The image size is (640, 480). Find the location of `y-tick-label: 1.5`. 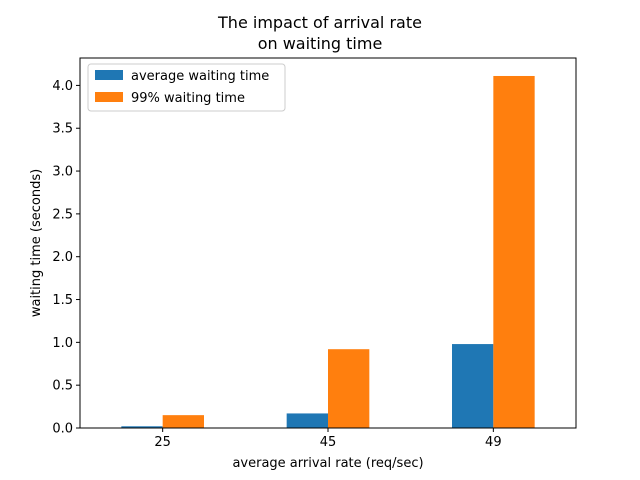

y-tick-label: 1.5 is located at coordinates (62, 300).